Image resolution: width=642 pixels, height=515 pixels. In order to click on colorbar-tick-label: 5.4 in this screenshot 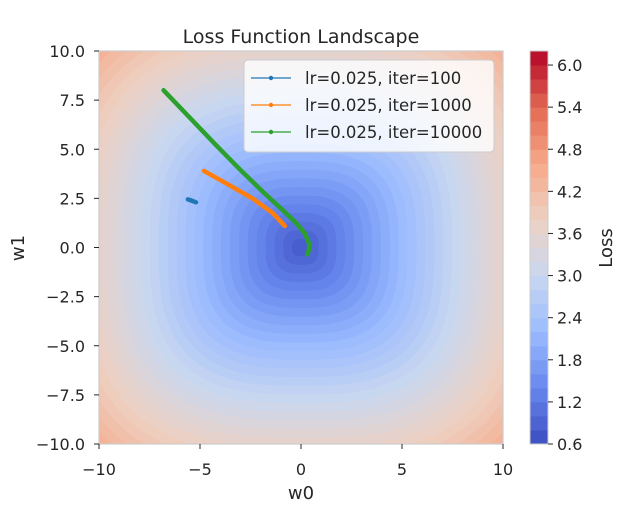, I will do `click(569, 107)`.